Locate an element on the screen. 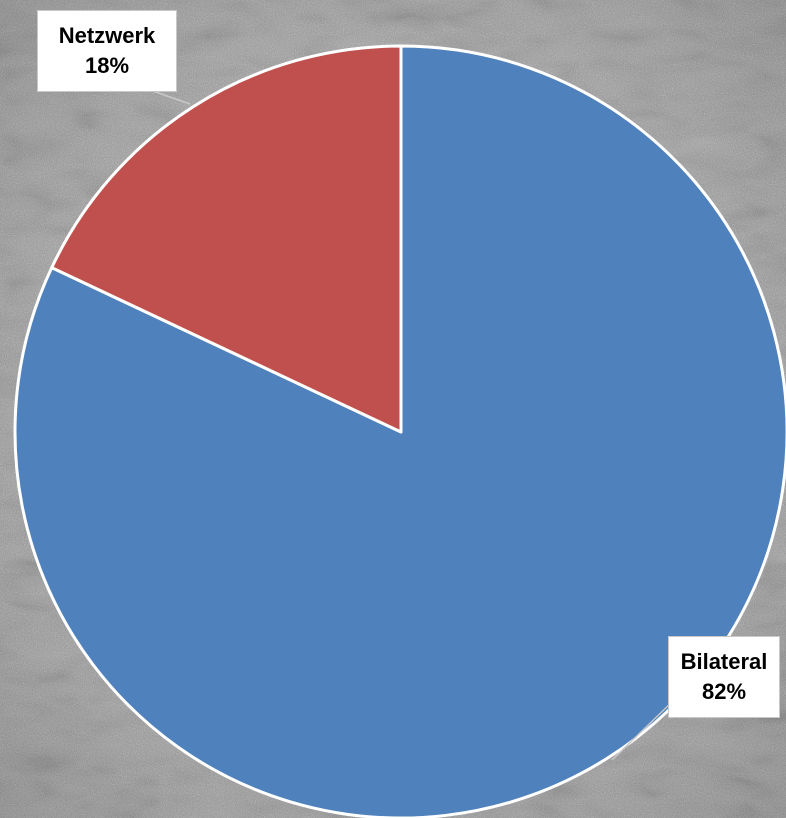  data-label-category: Netzwerk is located at coordinates (107, 35).